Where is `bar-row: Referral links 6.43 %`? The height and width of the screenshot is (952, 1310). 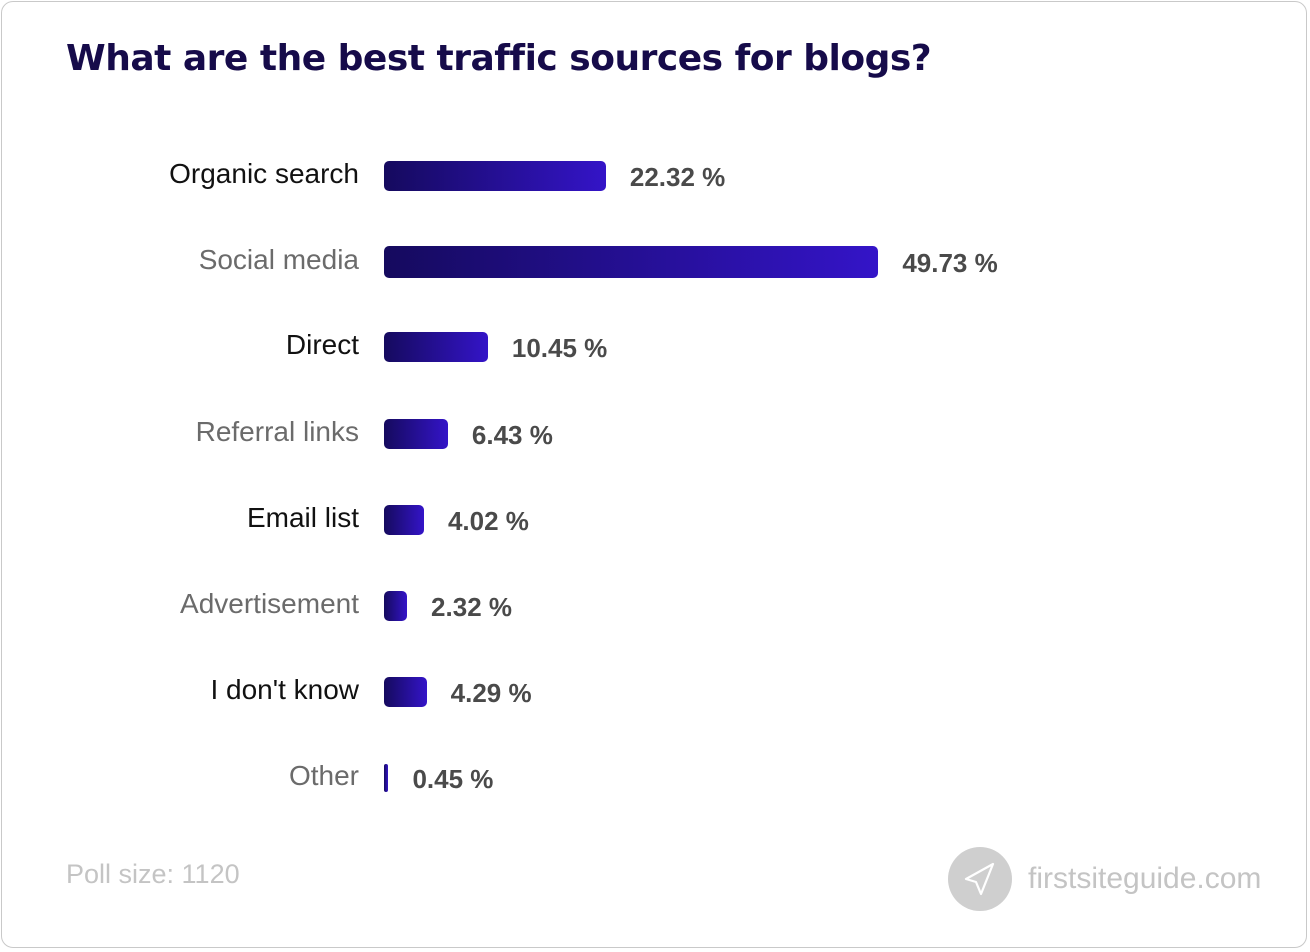
bar-row: Referral links 6.43 % is located at coordinates (602, 432).